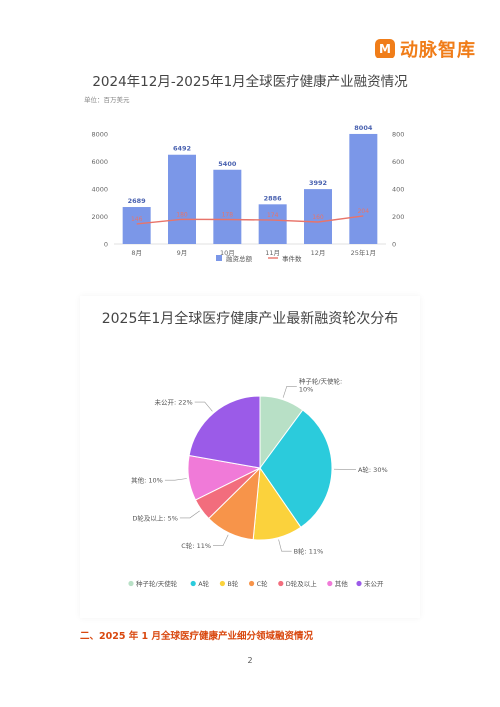 This screenshot has width=500, height=707. Describe the element at coordinates (250, 82) in the screenshot. I see `funding-chart-title: 2024年12月-2025年1月全球医疗健康产业融资情况` at that location.